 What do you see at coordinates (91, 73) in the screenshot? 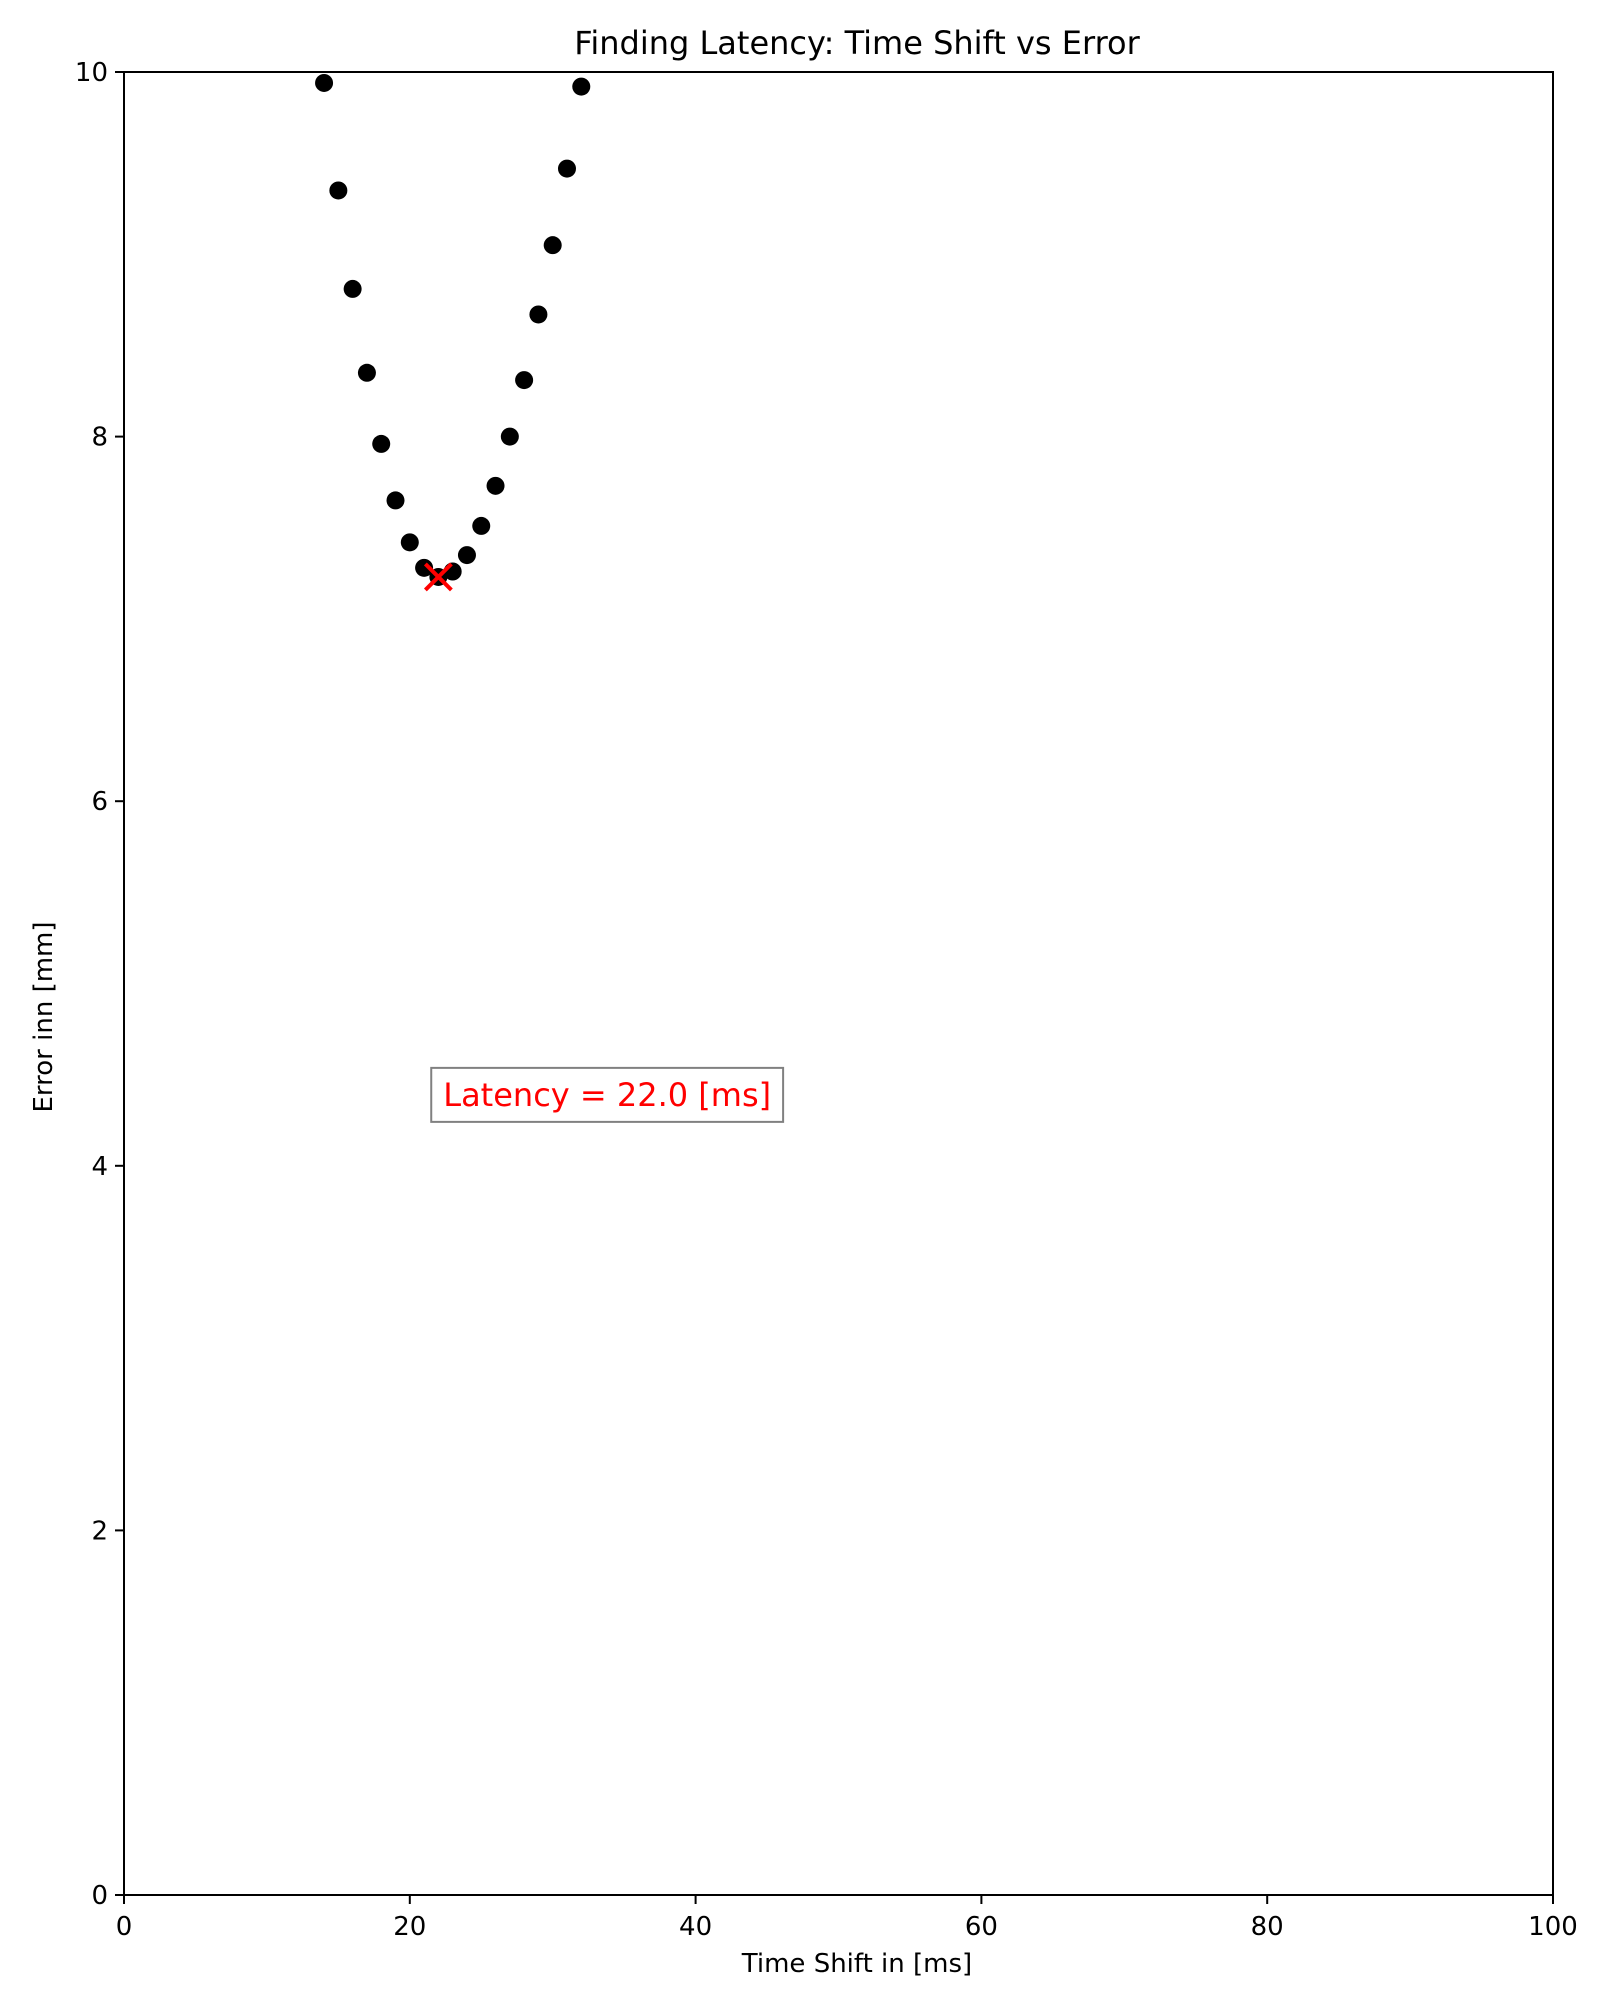
I see `y-tick-label: 10` at bounding box center [91, 73].